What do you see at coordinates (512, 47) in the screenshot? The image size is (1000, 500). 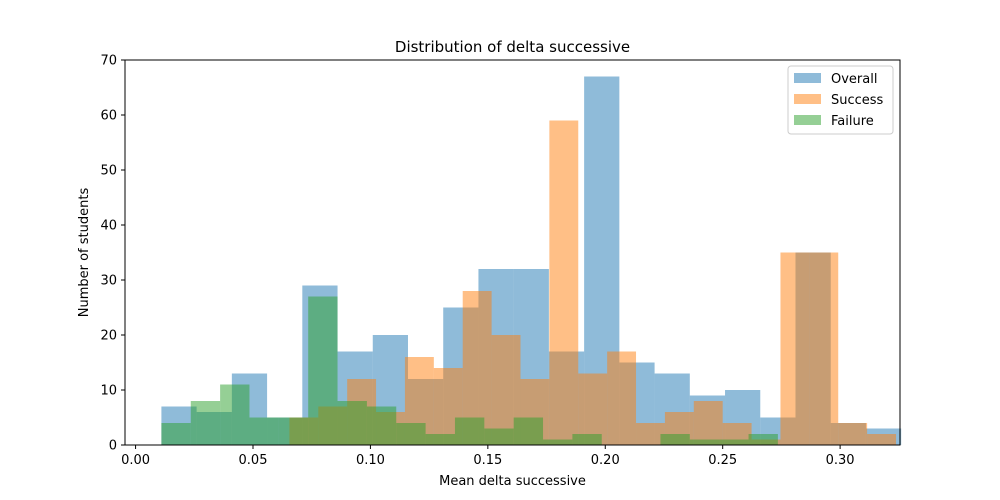 I see `chart-title: Distribution of delta successive` at bounding box center [512, 47].